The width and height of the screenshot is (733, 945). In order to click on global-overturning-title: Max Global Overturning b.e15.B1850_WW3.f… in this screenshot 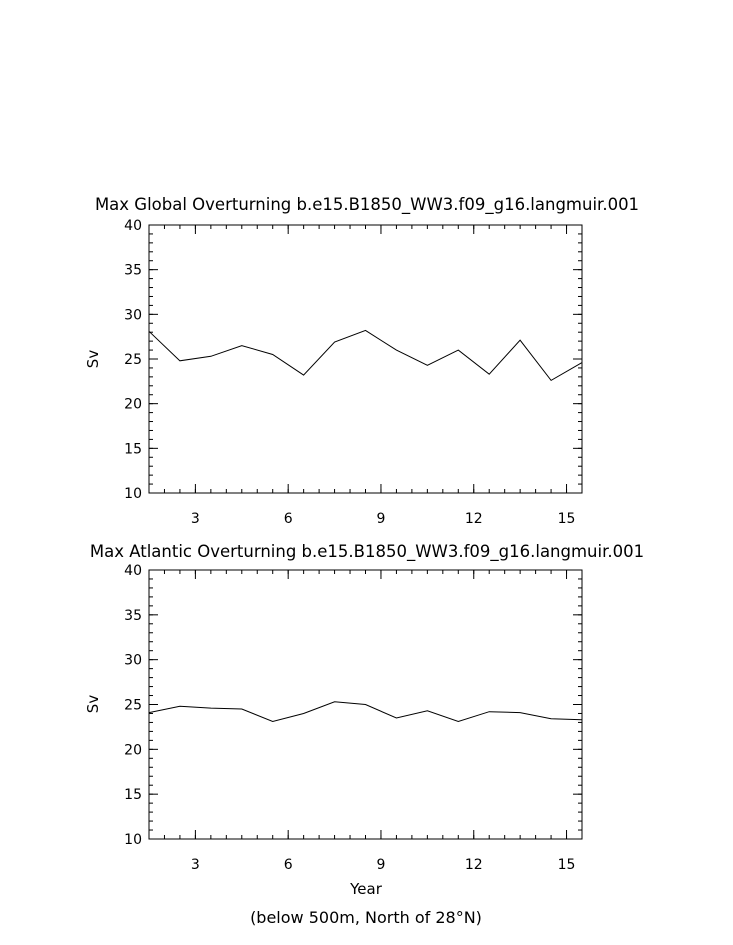, I will do `click(367, 205)`.